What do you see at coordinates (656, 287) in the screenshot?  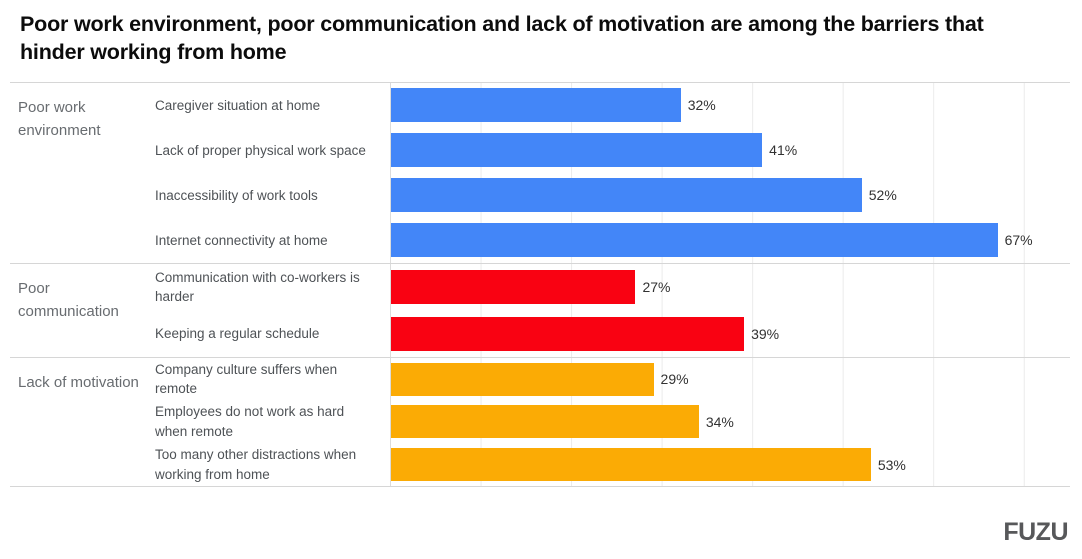 I see `value-label: 27%` at bounding box center [656, 287].